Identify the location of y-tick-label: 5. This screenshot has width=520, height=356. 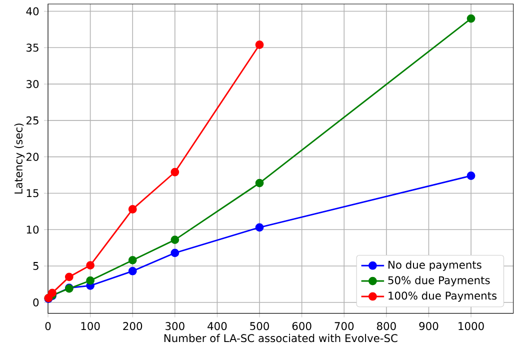
(35, 266).